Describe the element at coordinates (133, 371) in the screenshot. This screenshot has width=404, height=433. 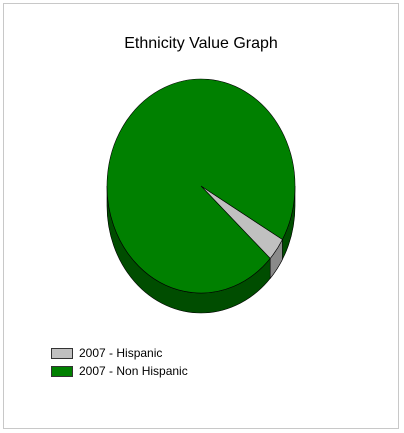
I see `legend-label-non-hispanic: 2007 - Non Hispanic` at that location.